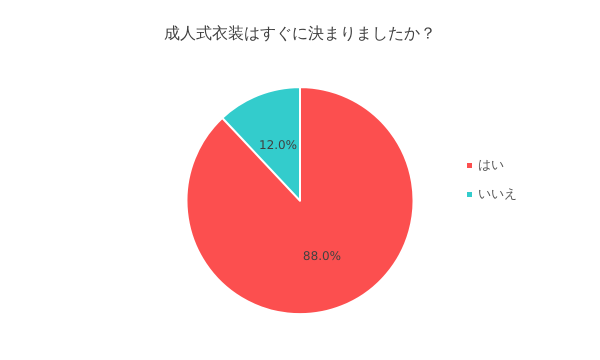 The image size is (600, 360). What do you see at coordinates (322, 256) in the screenshot?
I see `data-label: 88.0%` at bounding box center [322, 256].